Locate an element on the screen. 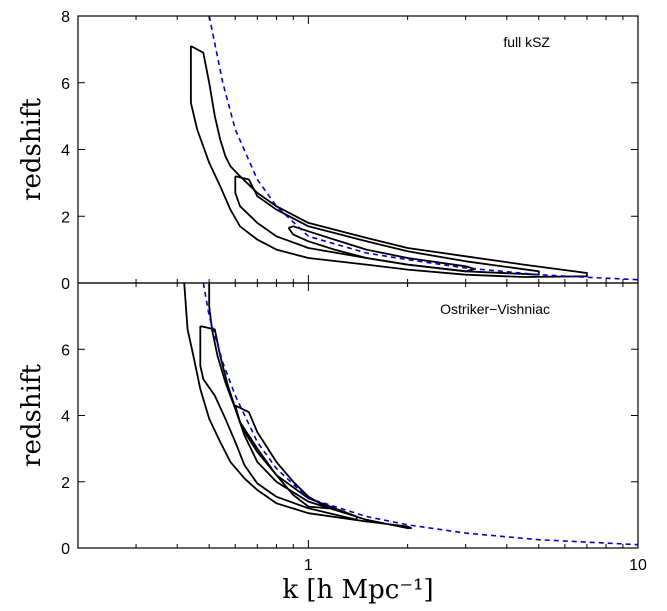 The width and height of the screenshot is (667, 611). top-ytick-label-6: 6 is located at coordinates (65, 84).